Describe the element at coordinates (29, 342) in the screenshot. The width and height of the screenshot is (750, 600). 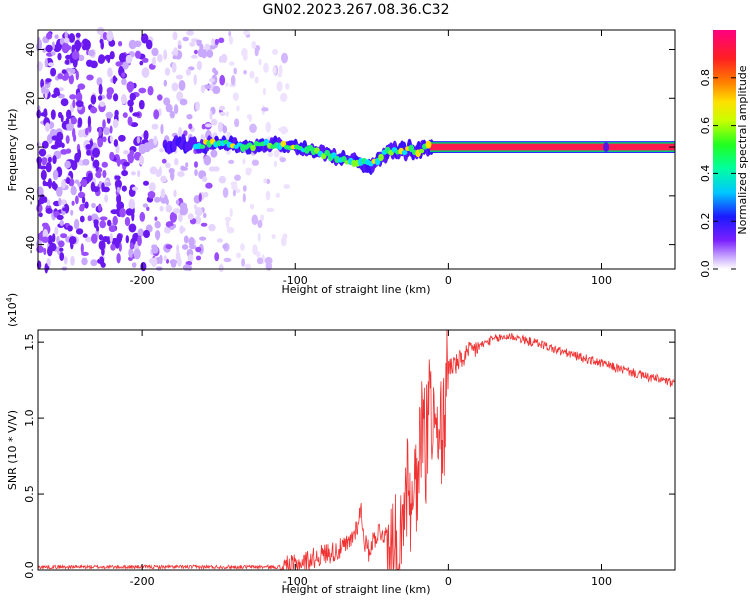
I see `snr-y-tick-label: 1.5` at that location.